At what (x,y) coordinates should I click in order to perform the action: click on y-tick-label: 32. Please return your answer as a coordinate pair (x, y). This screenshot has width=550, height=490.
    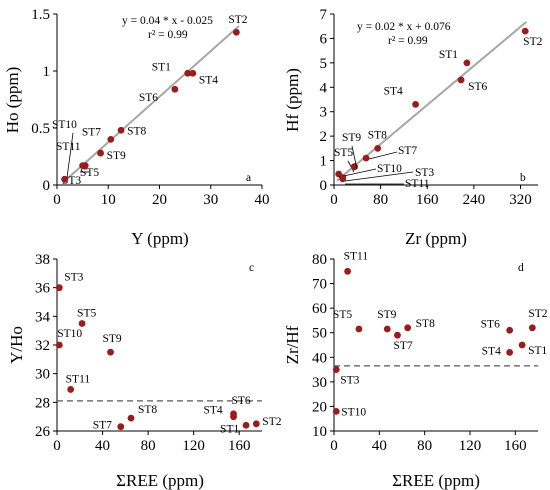
    Looking at the image, I should click on (42, 346).